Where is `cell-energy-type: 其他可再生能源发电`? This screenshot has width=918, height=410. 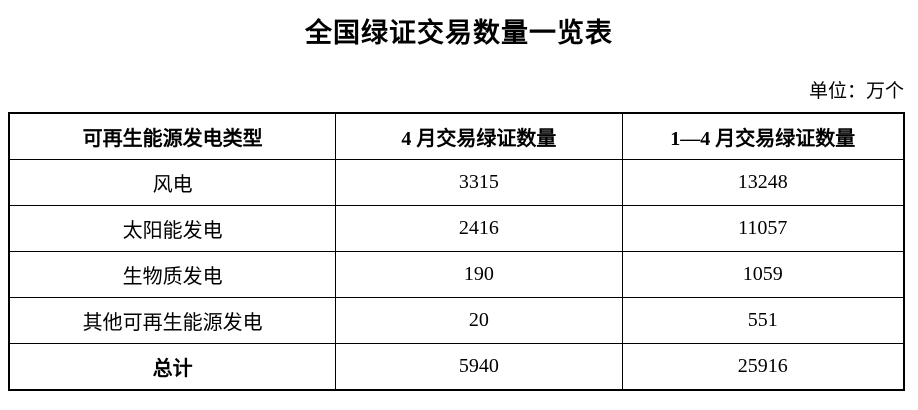 cell-energy-type: 其他可再生能源发电 is located at coordinates (172, 320).